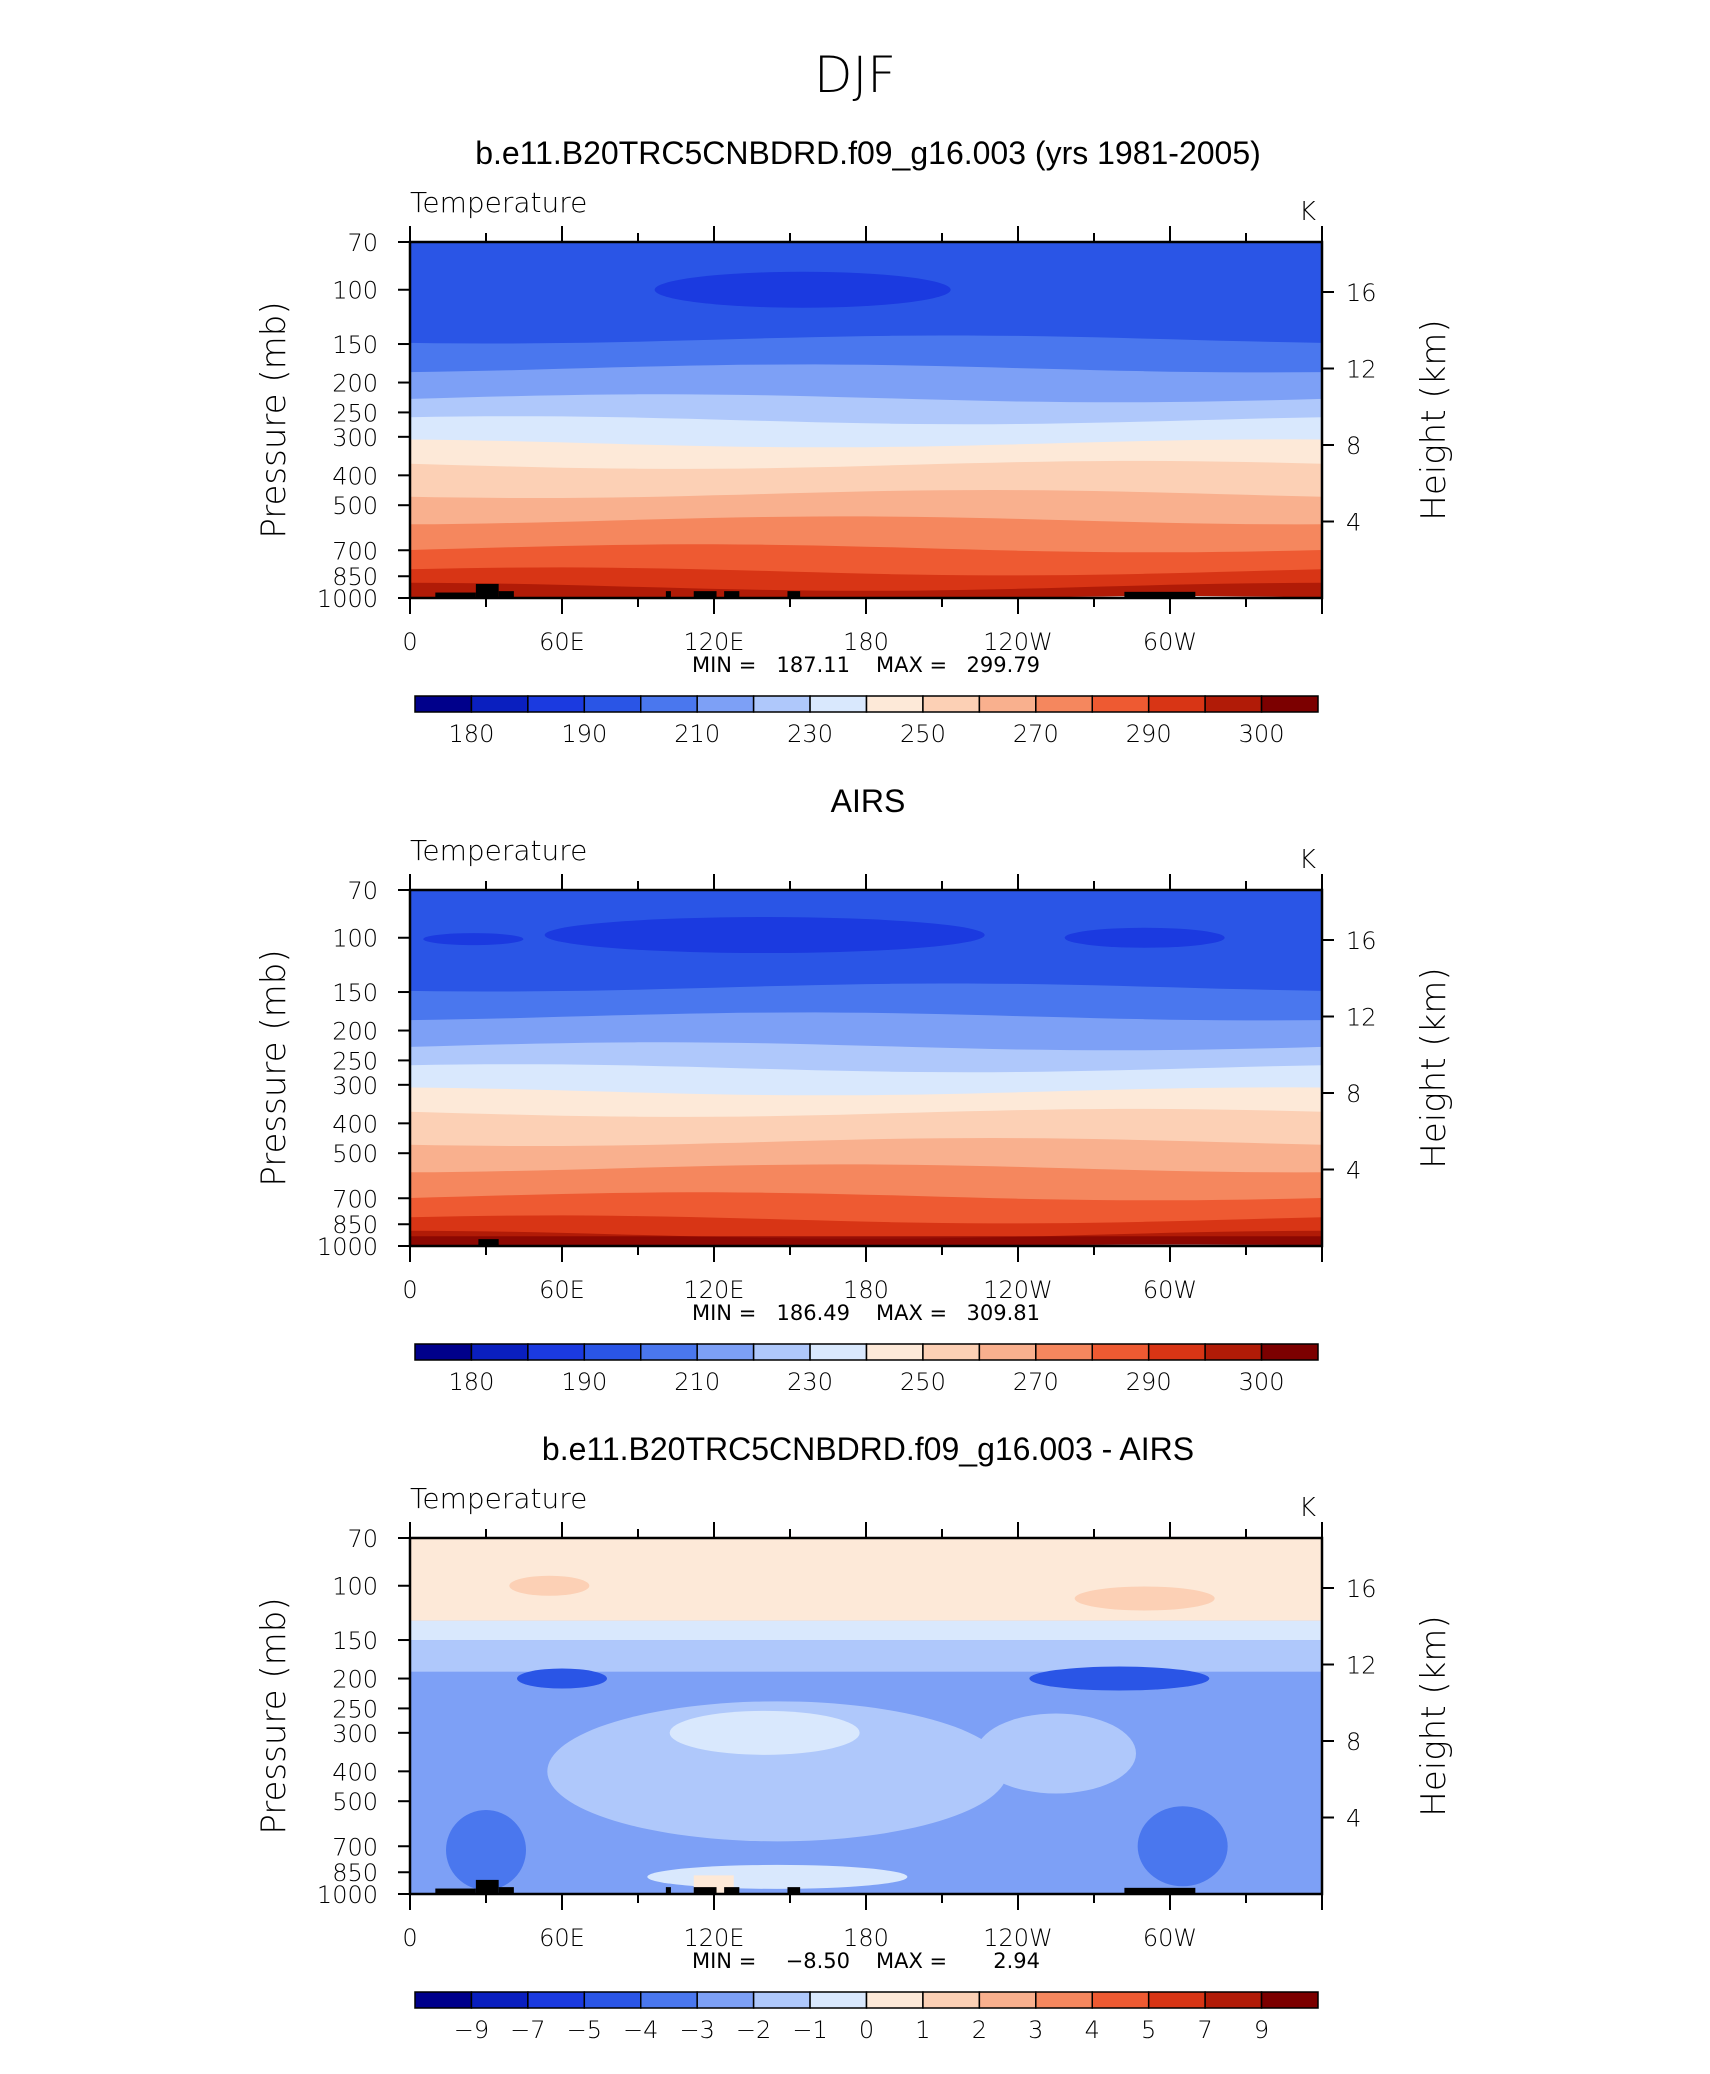 Image resolution: width=1710 pixels, height=2074 pixels. What do you see at coordinates (472, 734) in the screenshot?
I see `colorbar-label: 180` at bounding box center [472, 734].